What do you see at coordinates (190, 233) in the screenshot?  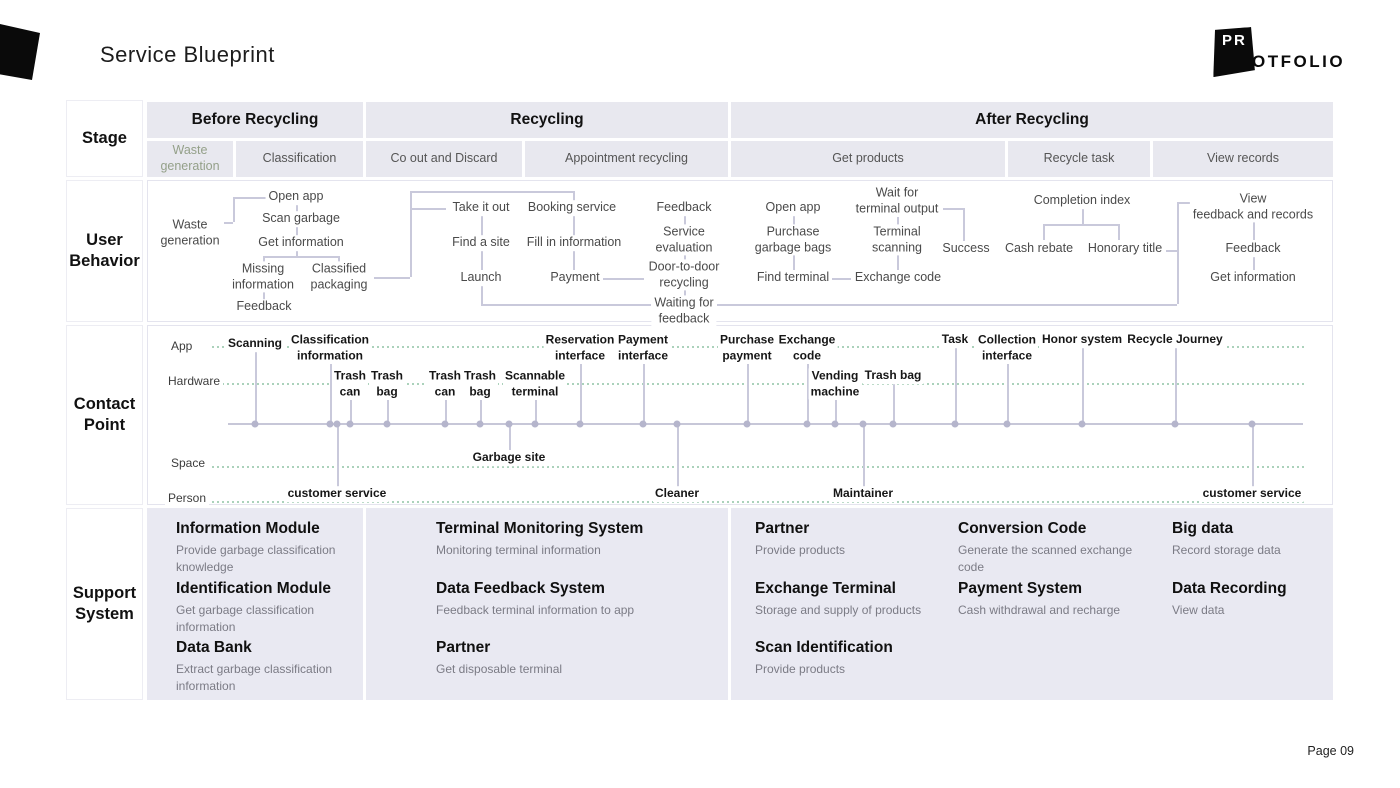 I see `behavior-step: Waste generation` at bounding box center [190, 233].